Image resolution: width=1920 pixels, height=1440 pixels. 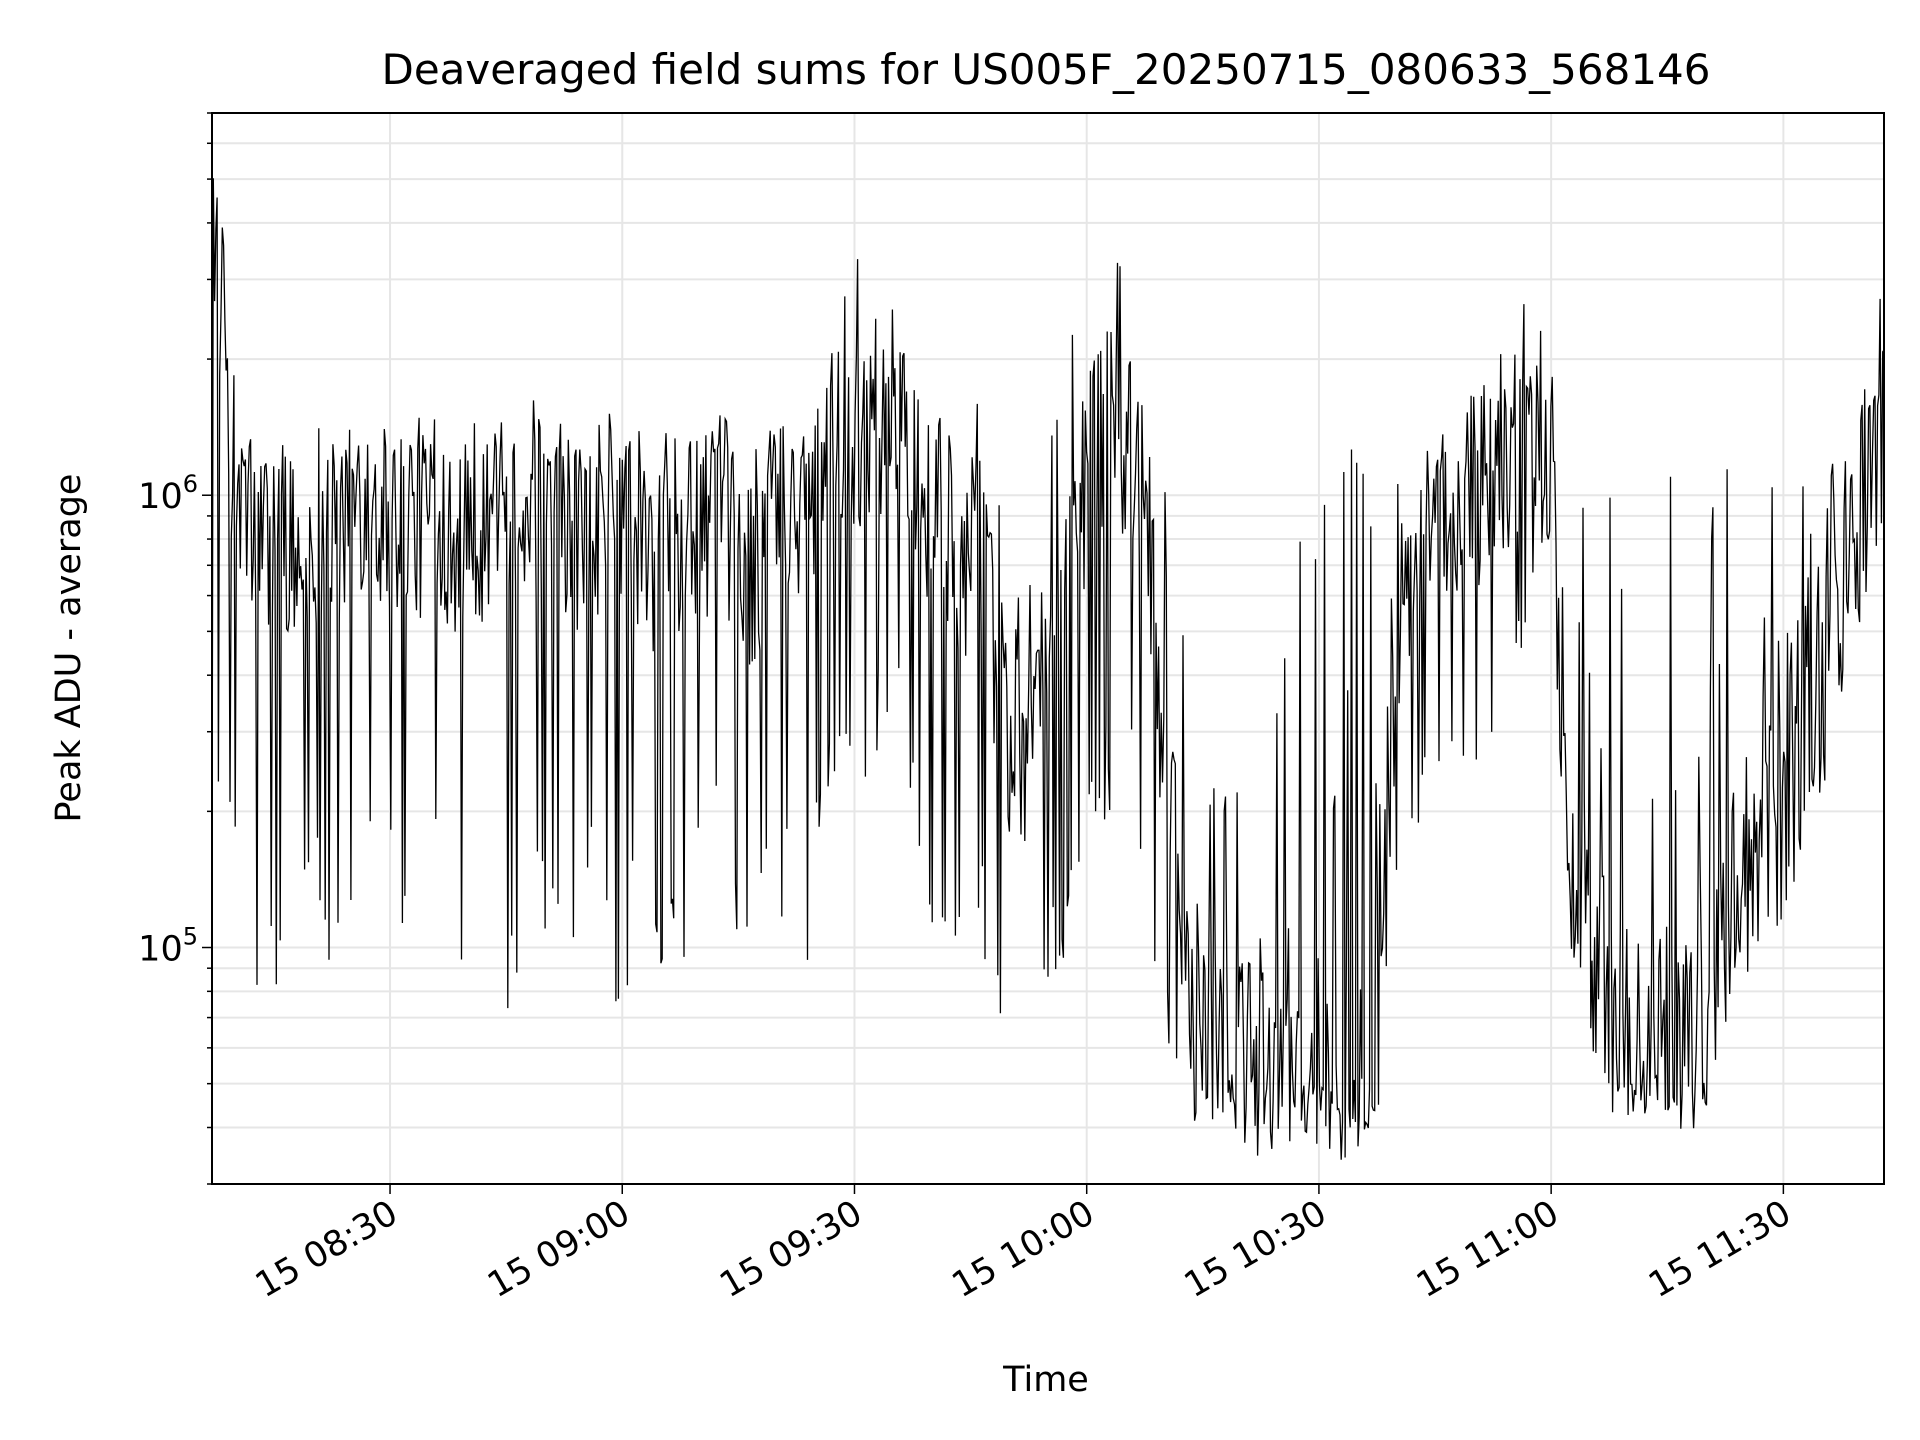 What do you see at coordinates (69, 648) in the screenshot?
I see `y-axis-label: Peak ADU - average` at bounding box center [69, 648].